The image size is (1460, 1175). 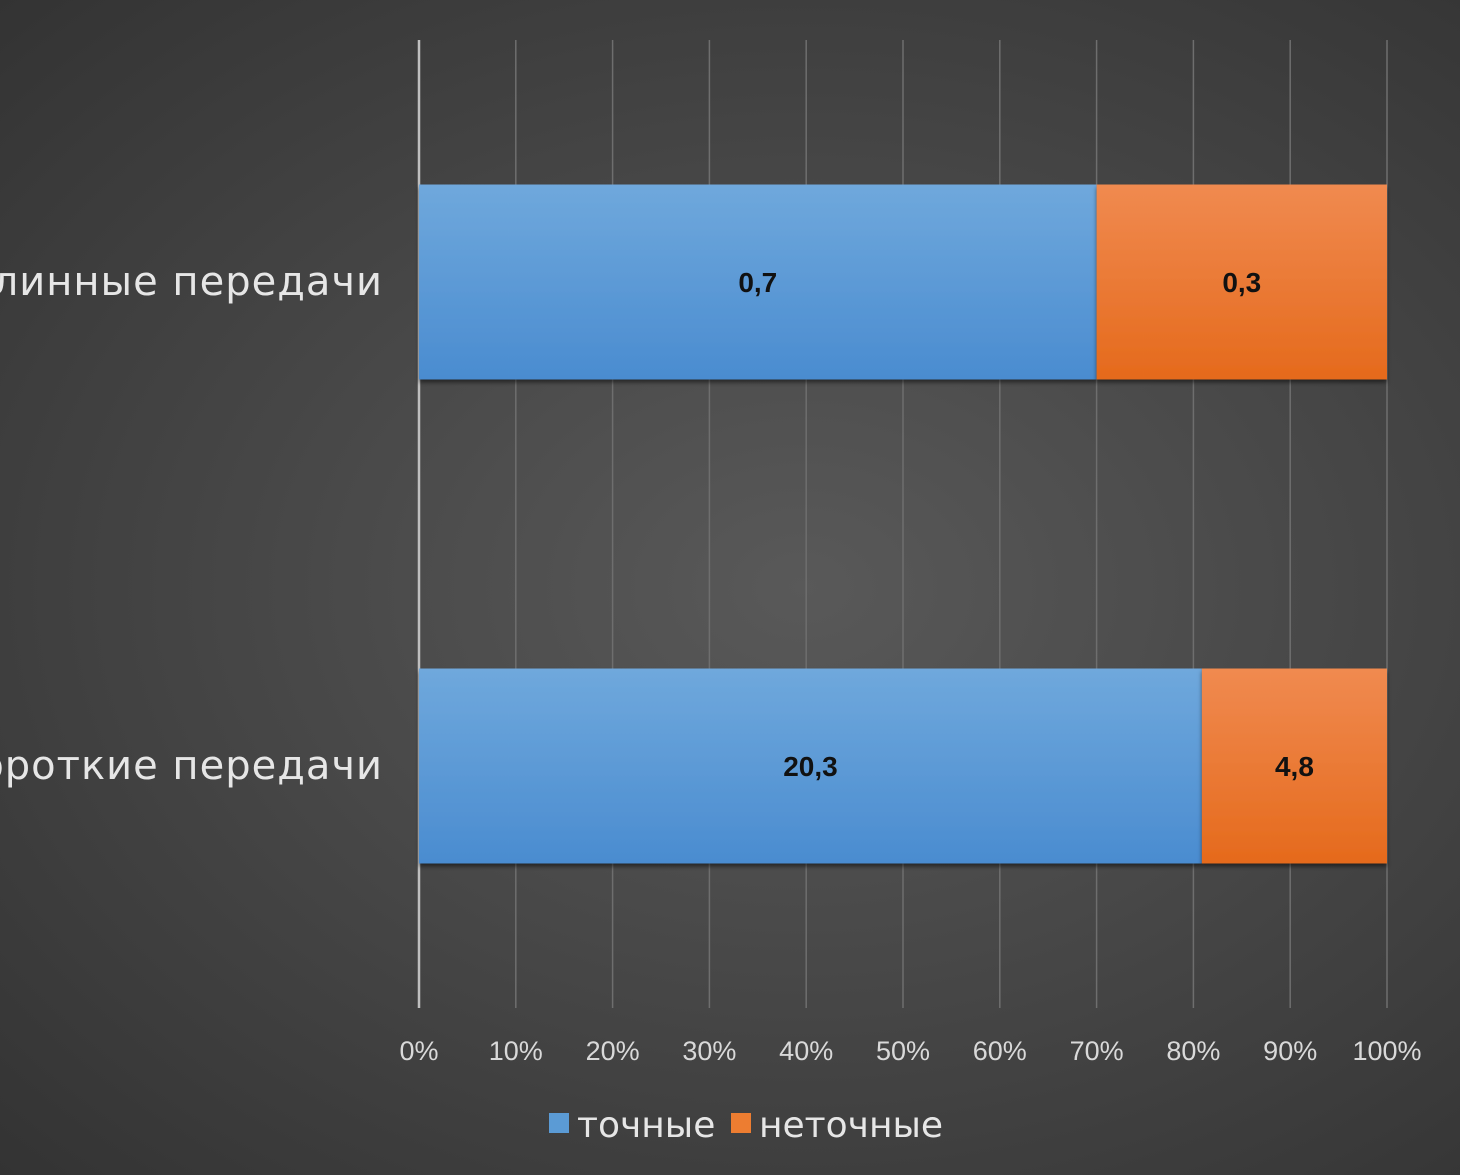 I want to click on data-label: 20,3, so click(x=810, y=766).